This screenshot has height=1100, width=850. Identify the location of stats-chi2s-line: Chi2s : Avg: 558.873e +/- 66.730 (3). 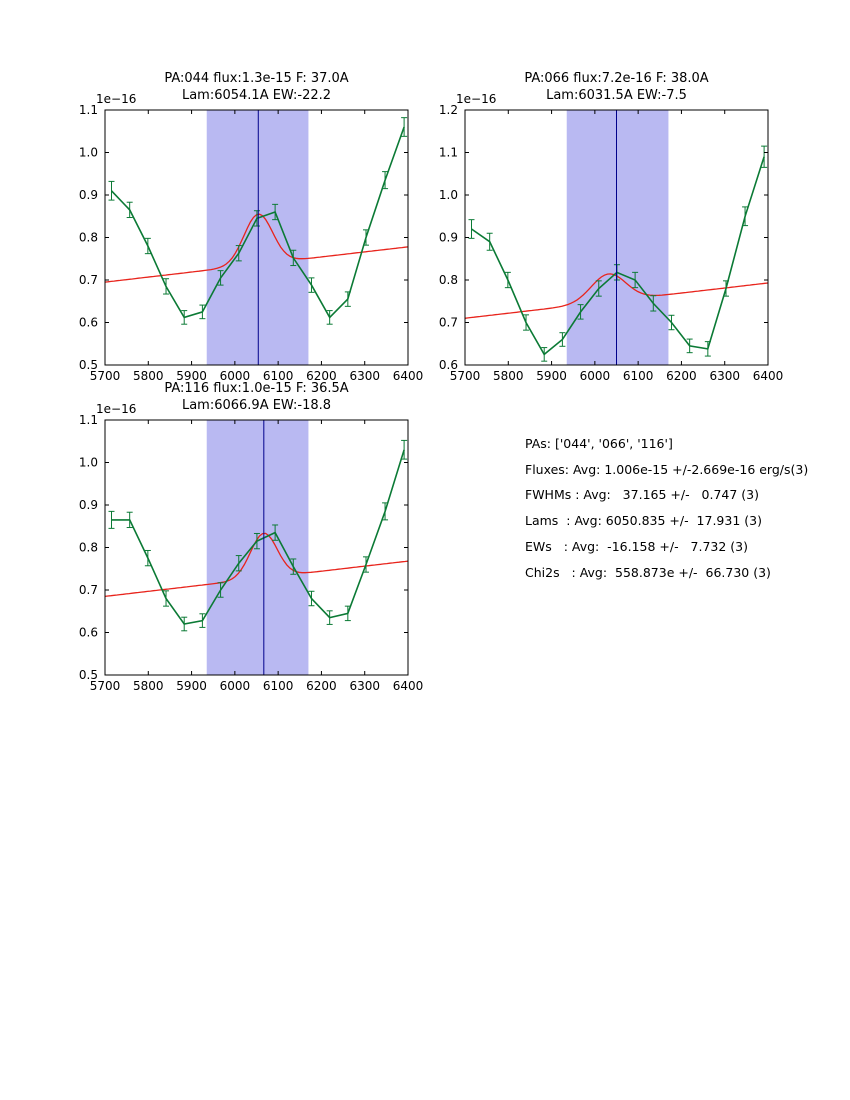
(648, 572).